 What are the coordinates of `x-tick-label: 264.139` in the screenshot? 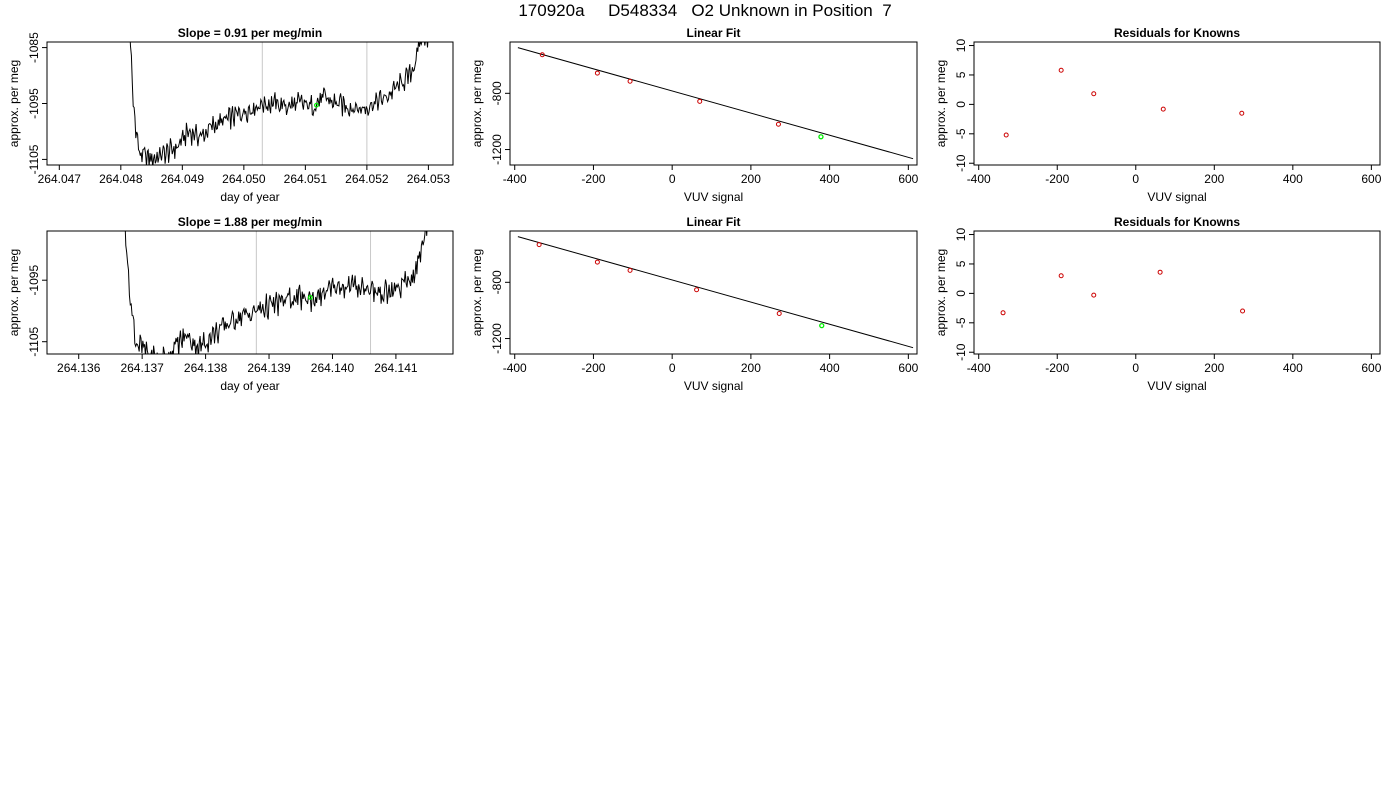 It's located at (269, 368).